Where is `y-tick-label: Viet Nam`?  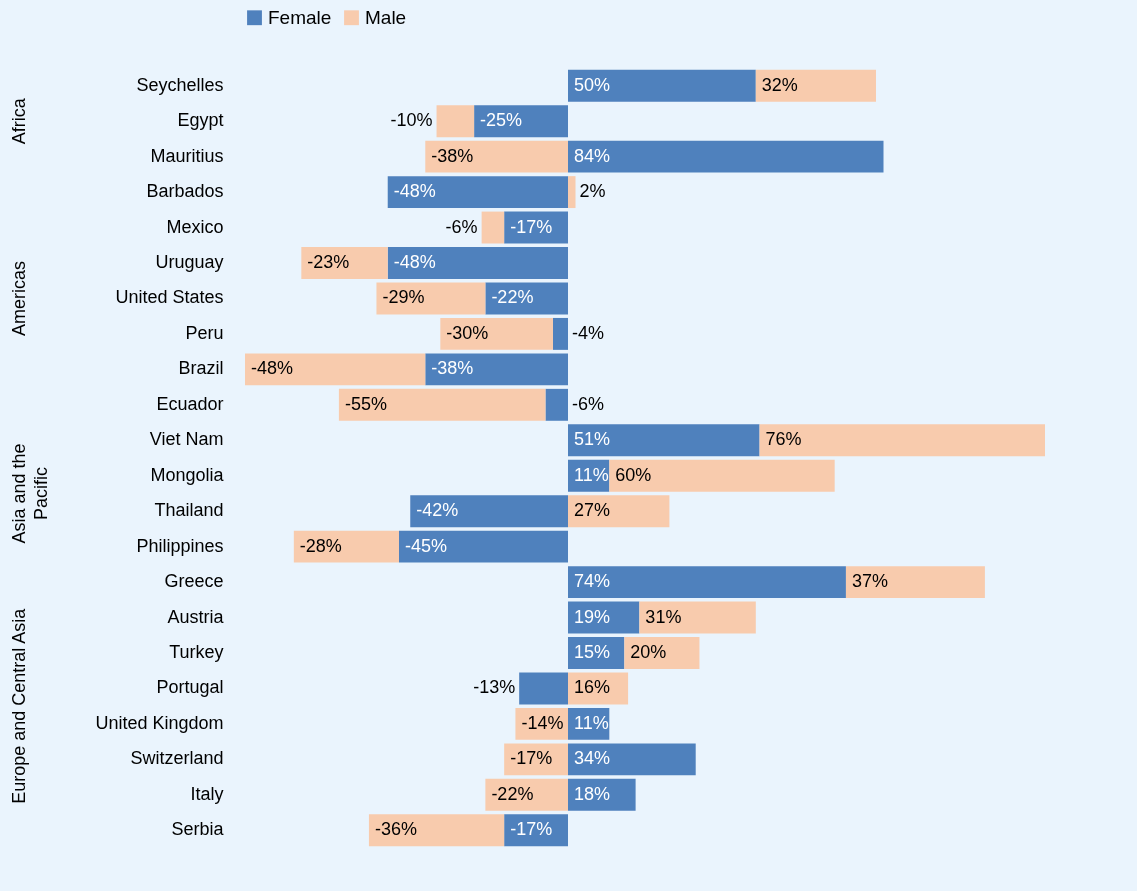
y-tick-label: Viet Nam is located at coordinates (186, 439).